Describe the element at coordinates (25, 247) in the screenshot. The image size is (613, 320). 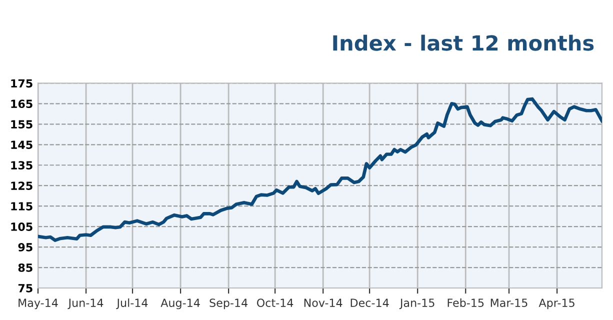
I see `y-tick-label: 95` at that location.